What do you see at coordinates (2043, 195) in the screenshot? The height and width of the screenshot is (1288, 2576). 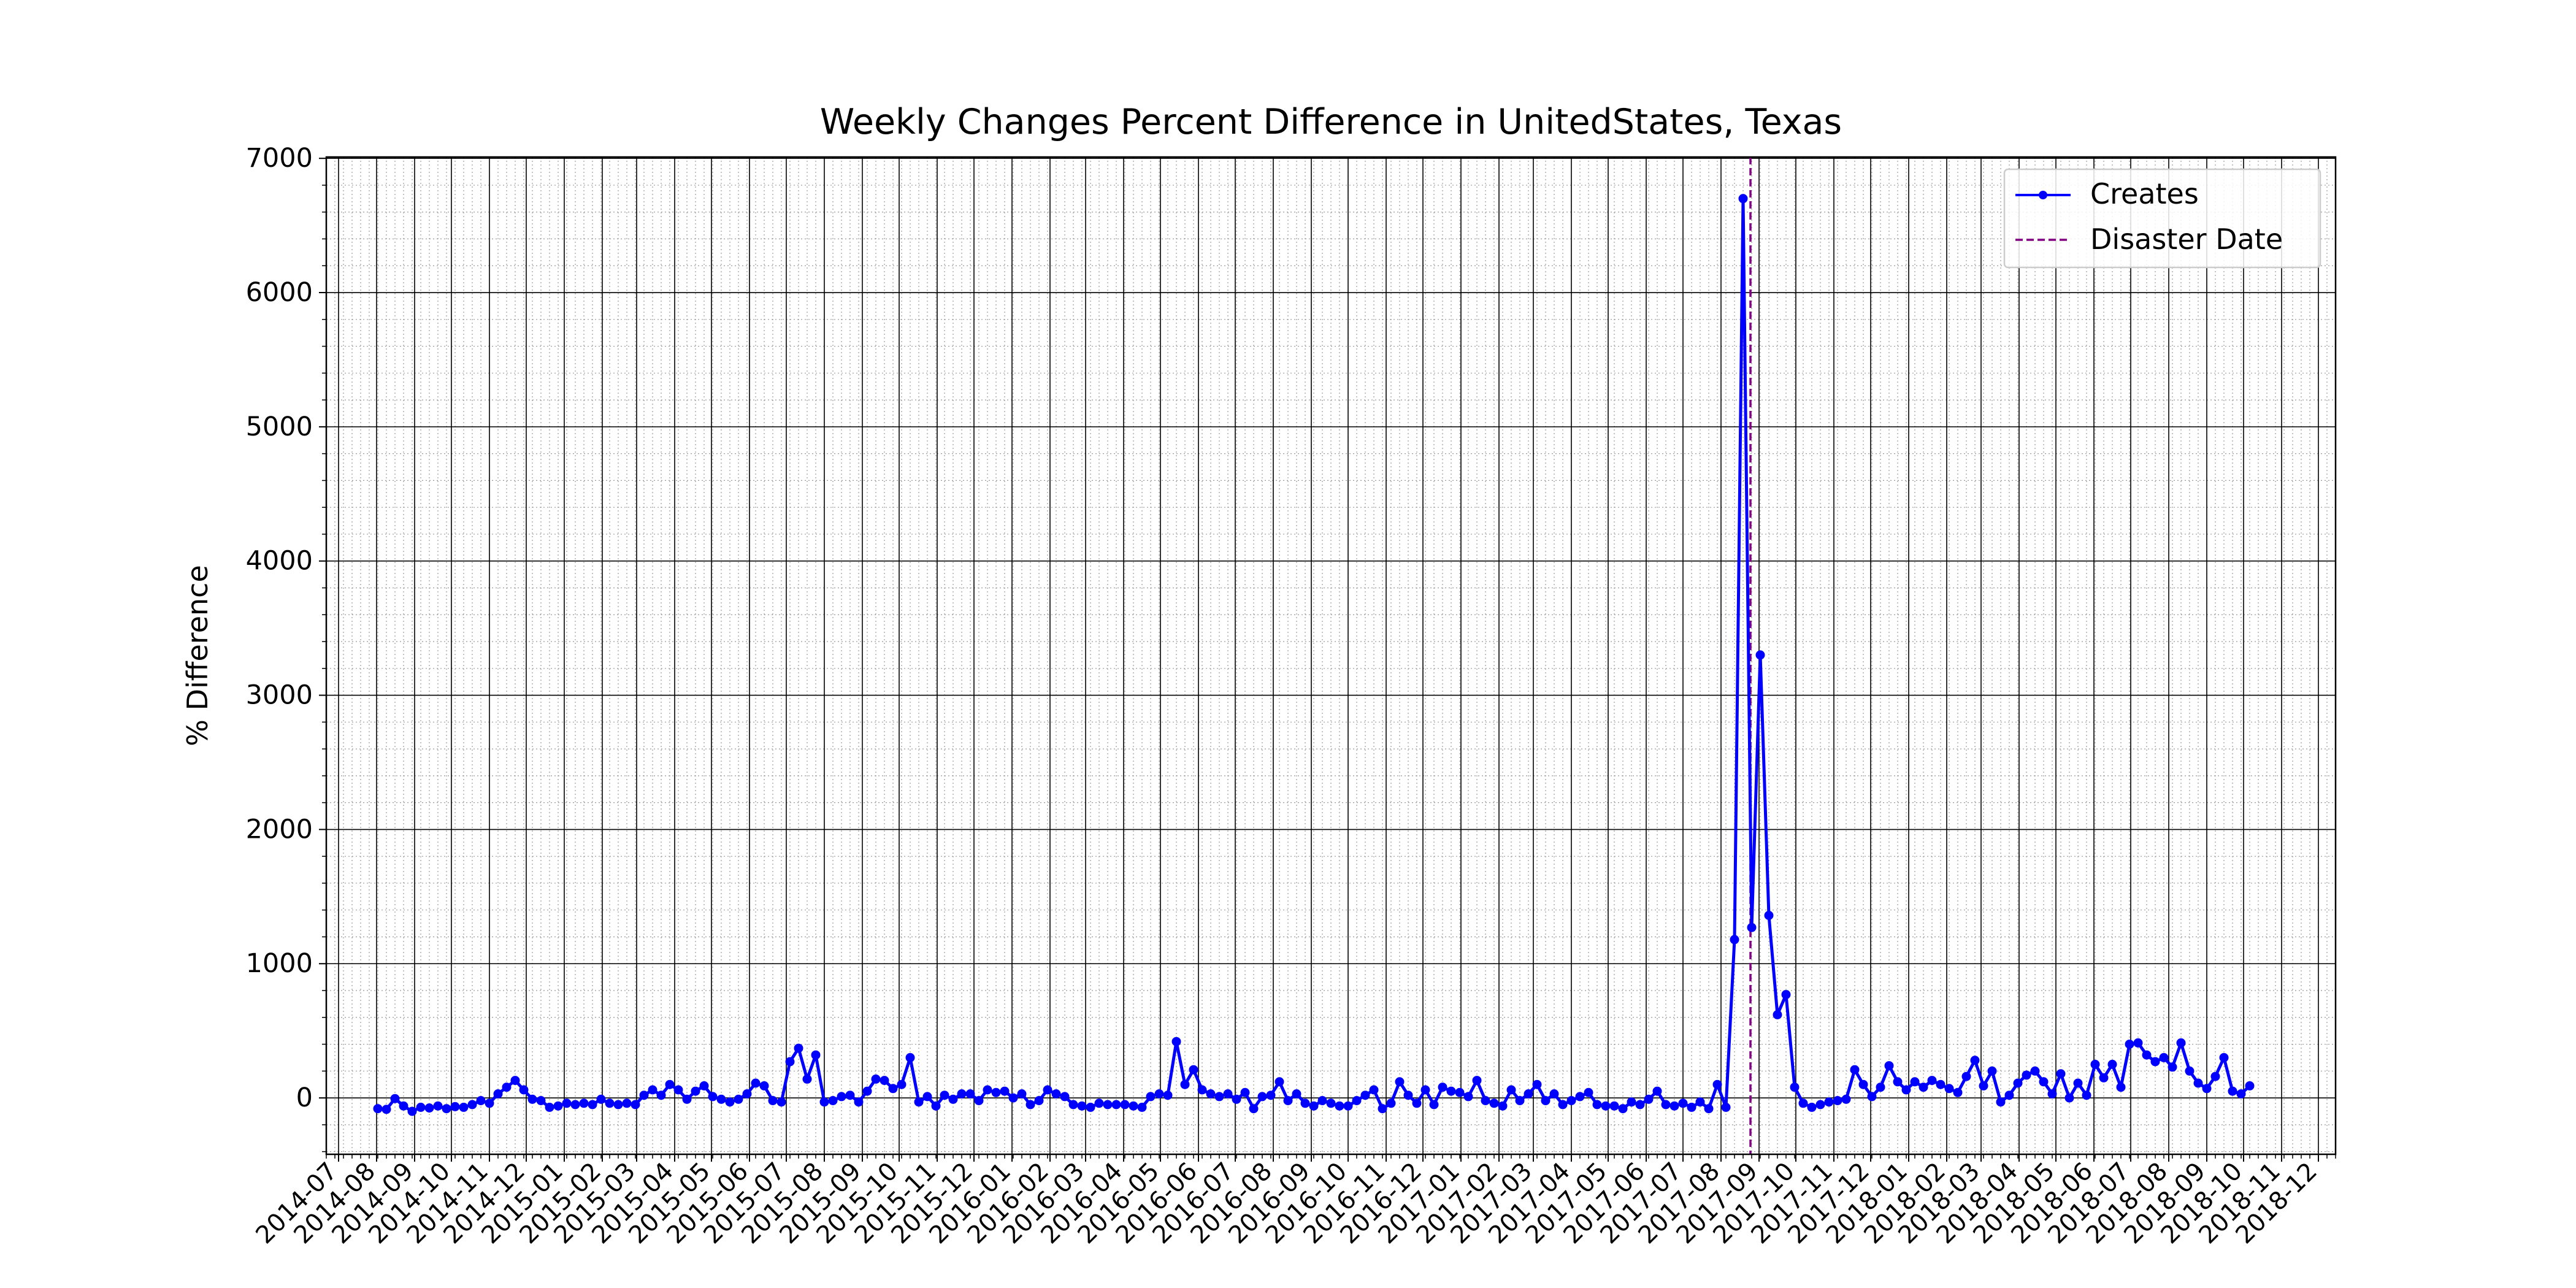 I see `legend-creates-marker` at bounding box center [2043, 195].